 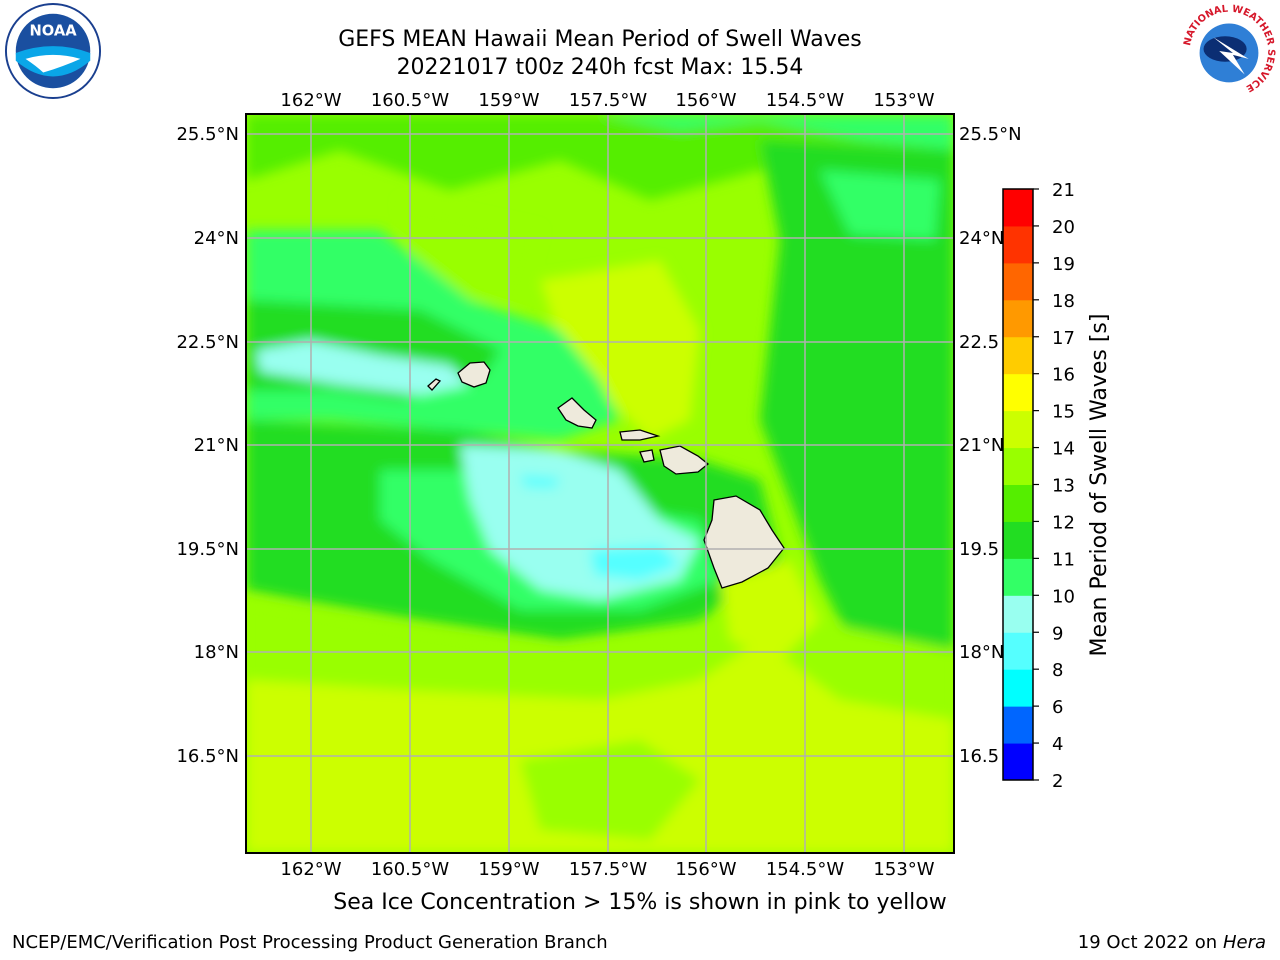 What do you see at coordinates (1057, 744) in the screenshot?
I see `colorbar-tick-label: 4` at bounding box center [1057, 744].